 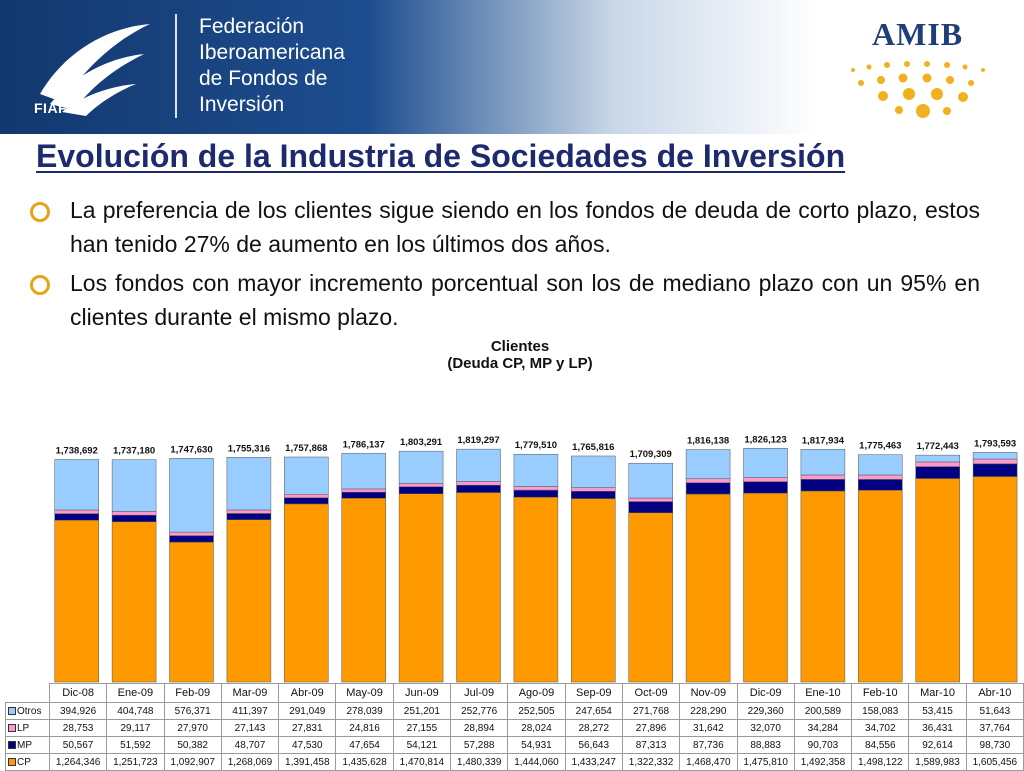 What do you see at coordinates (937, 693) in the screenshot?
I see `category-label: Mar-10` at bounding box center [937, 693].